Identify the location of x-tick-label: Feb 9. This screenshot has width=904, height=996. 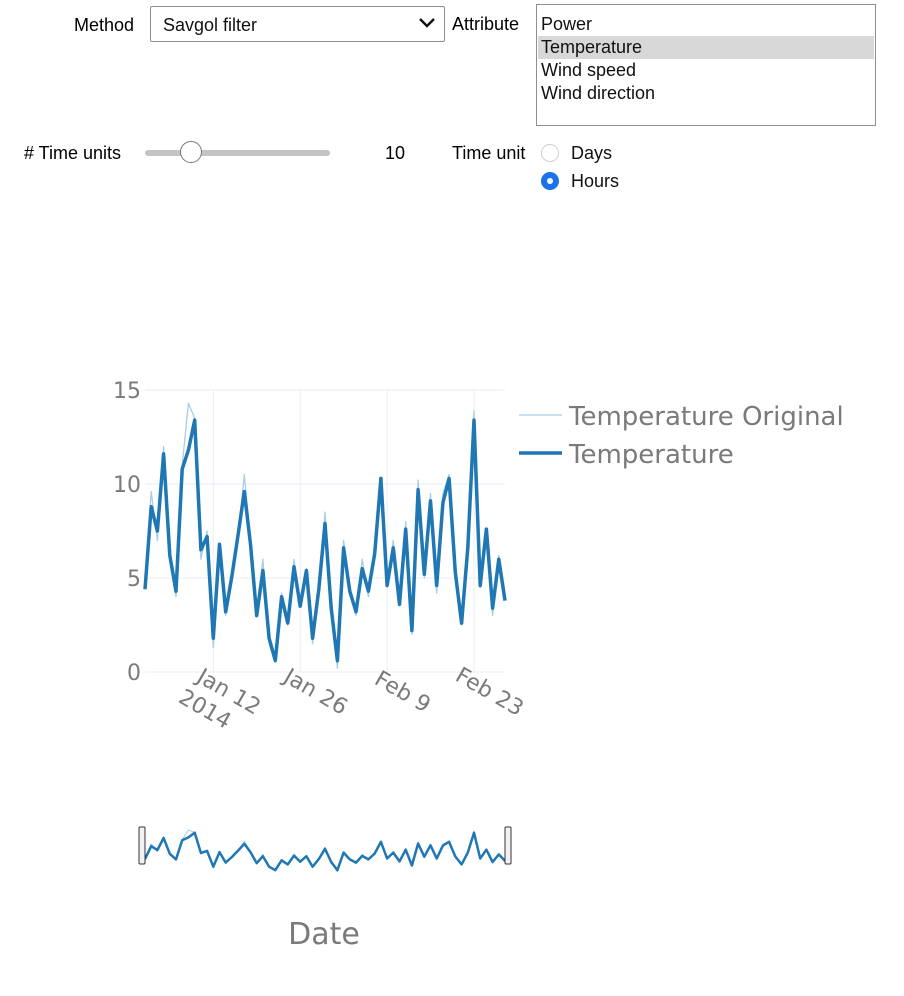
(402, 693).